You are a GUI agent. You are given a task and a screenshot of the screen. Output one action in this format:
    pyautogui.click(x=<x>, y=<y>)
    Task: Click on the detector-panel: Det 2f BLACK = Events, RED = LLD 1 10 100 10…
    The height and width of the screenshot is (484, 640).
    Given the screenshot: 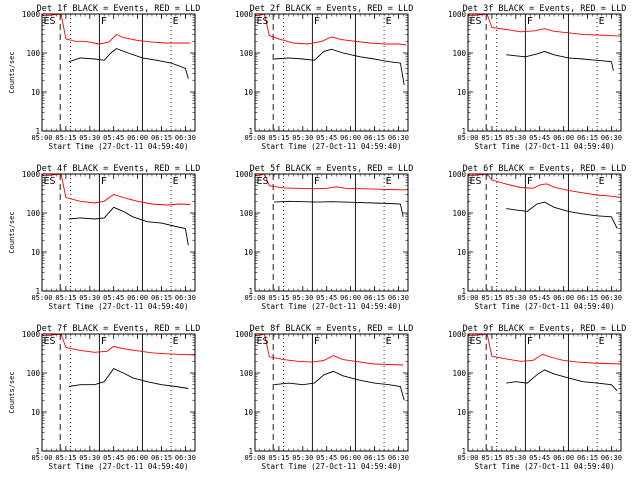 What is the action you would take?
    pyautogui.click(x=324, y=77)
    